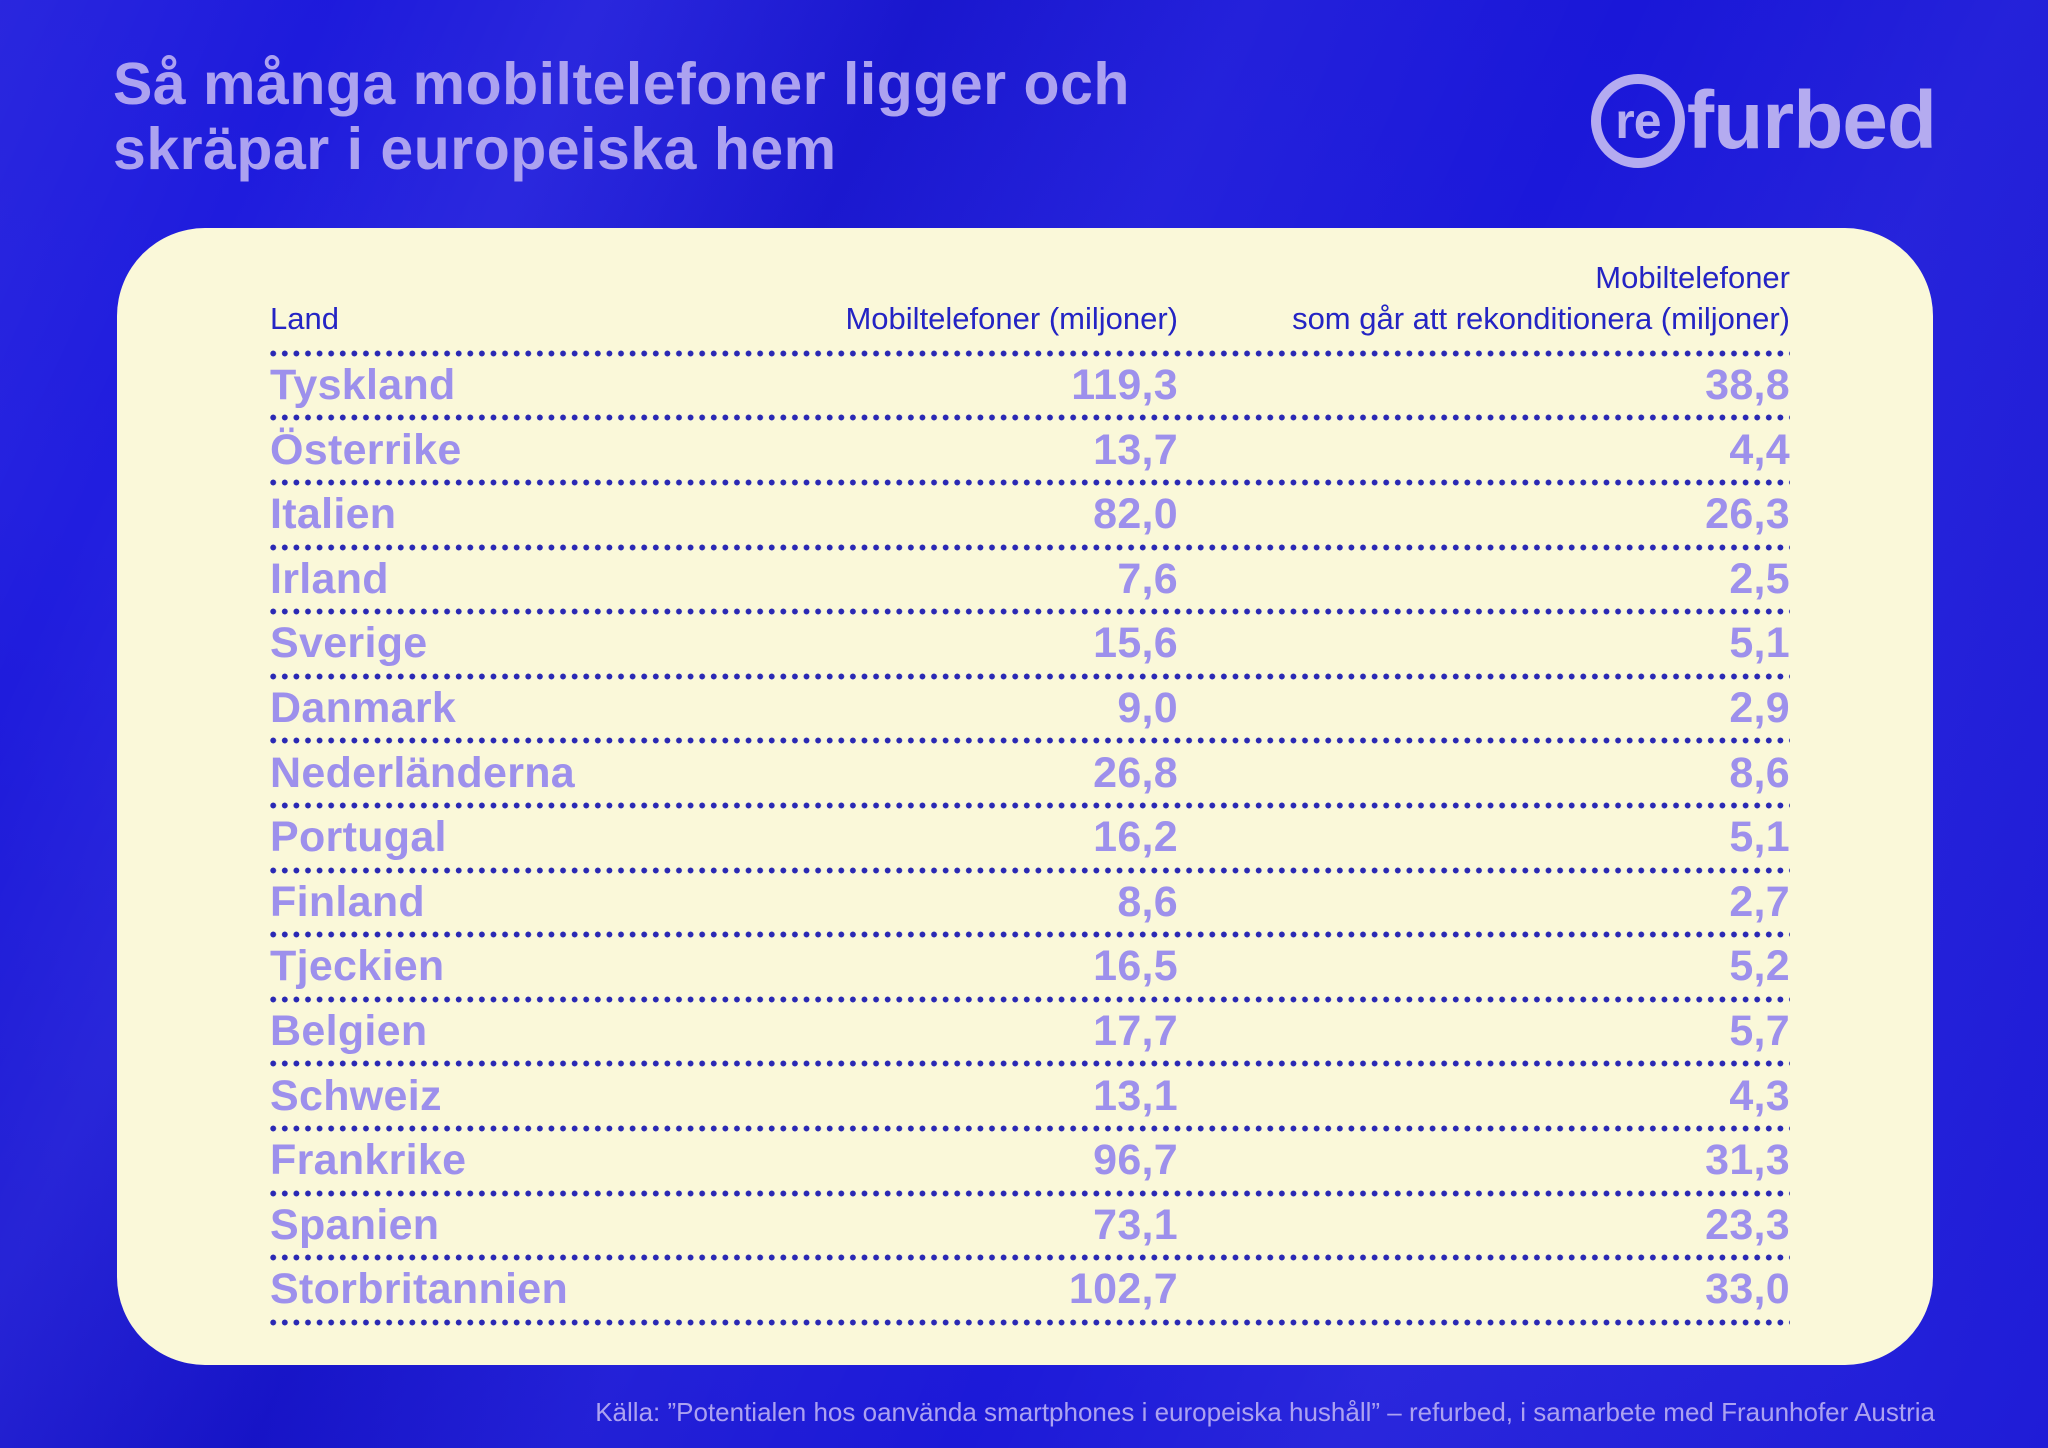 Image resolution: width=2048 pixels, height=1448 pixels. Describe the element at coordinates (1763, 121) in the screenshot. I see `refurbed-logo: re furbed` at that location.